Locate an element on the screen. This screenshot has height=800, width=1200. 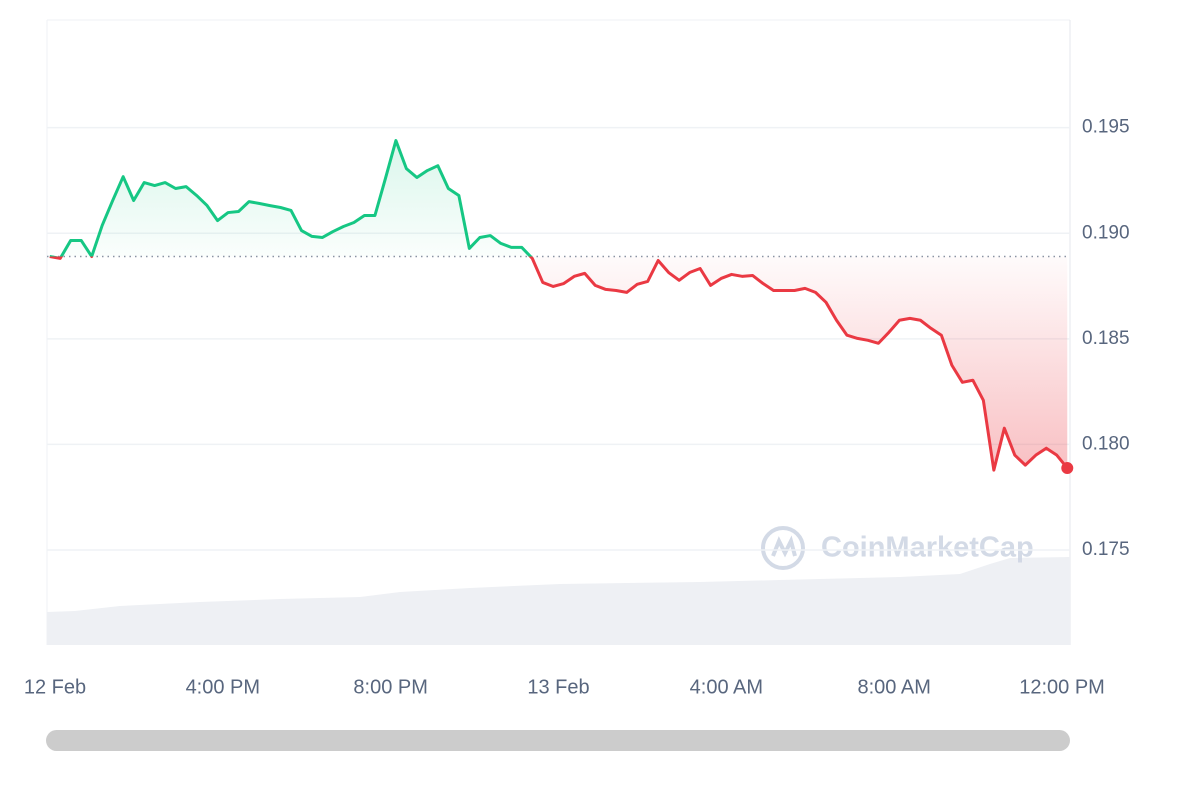
x-tick-label: 8:00 PM is located at coordinates (390, 687).